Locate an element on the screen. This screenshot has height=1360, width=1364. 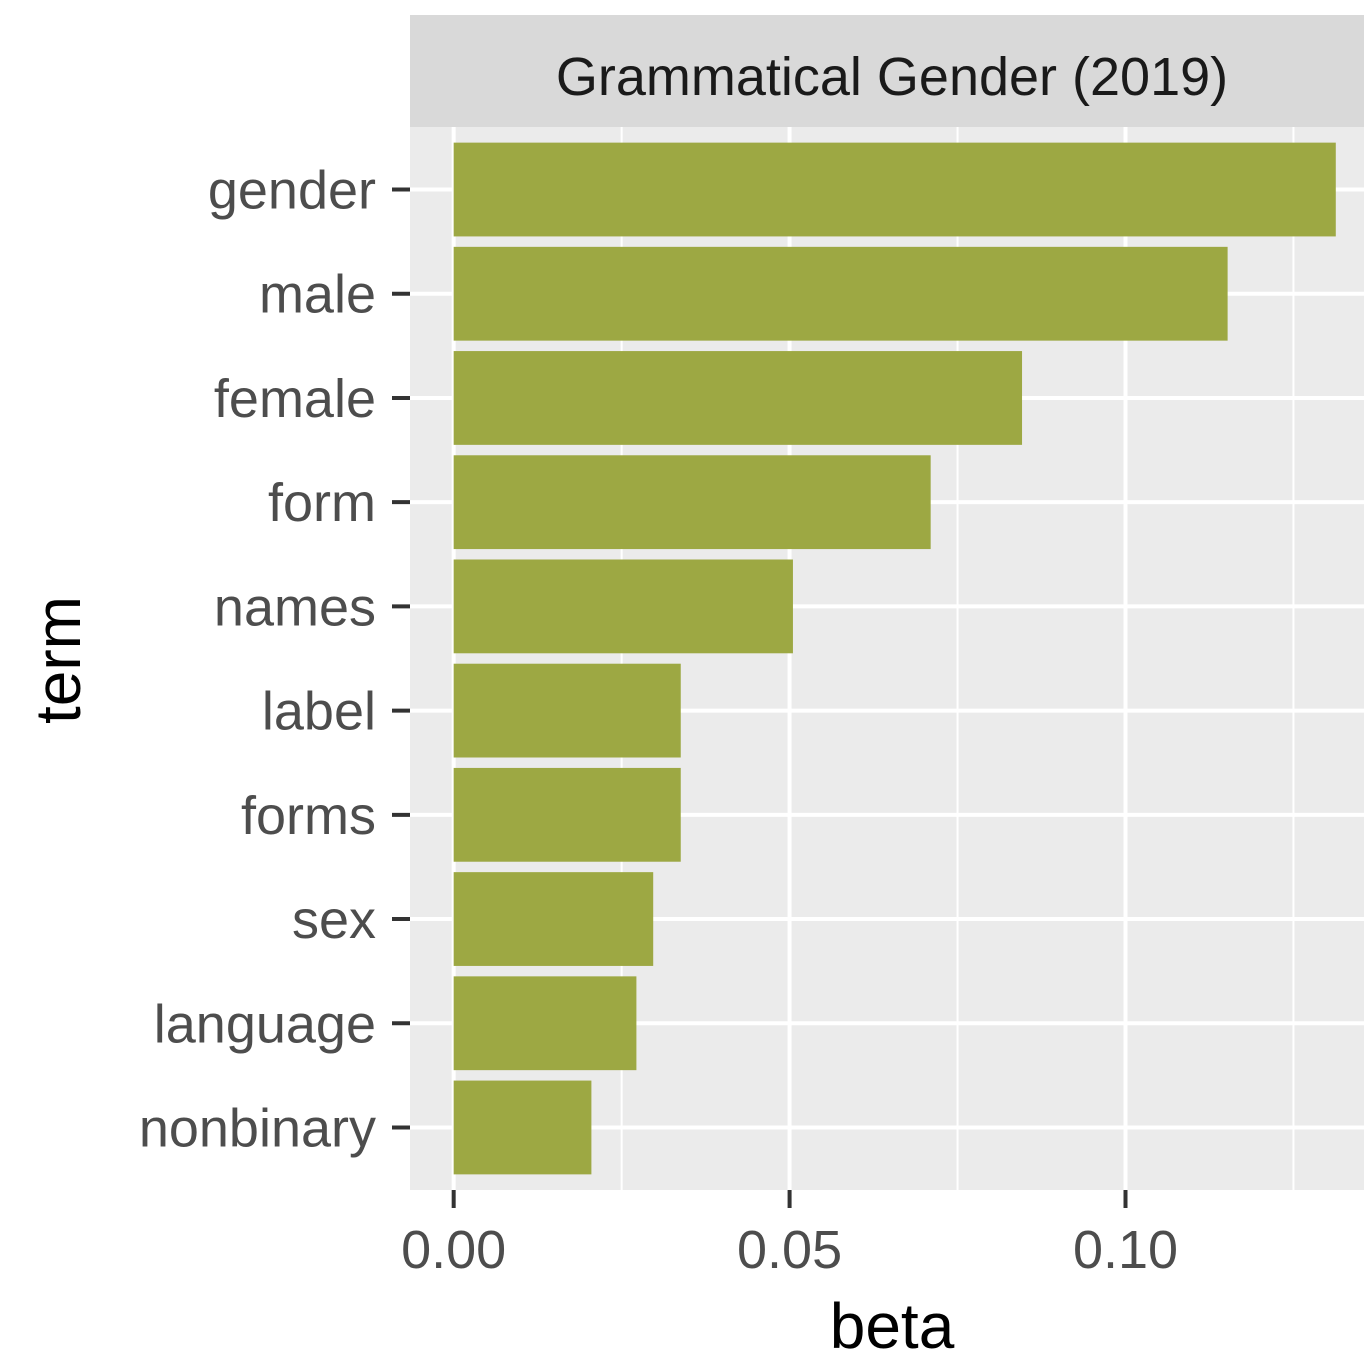
strip-background is located at coordinates (887, 71).